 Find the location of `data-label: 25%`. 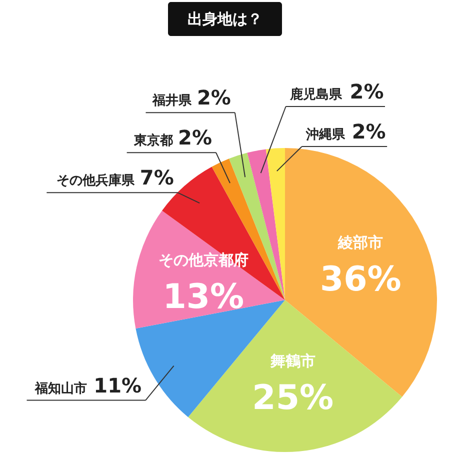

data-label: 25% is located at coordinates (293, 398).